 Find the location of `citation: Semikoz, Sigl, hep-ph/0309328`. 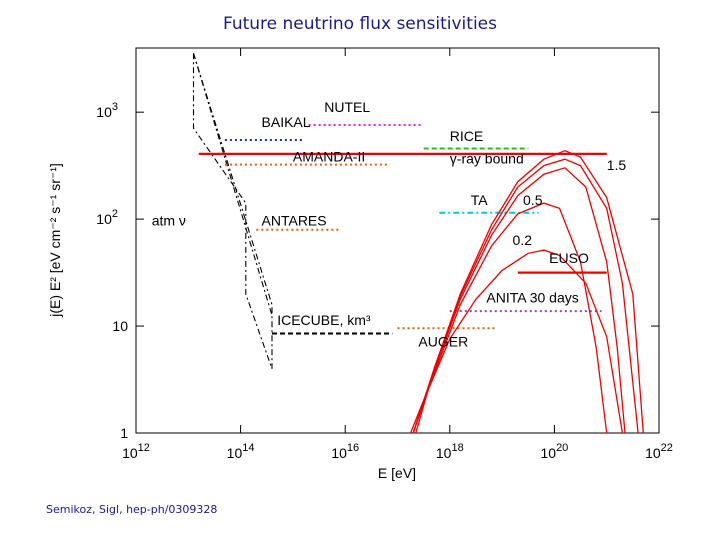

citation: Semikoz, Sigl, hep-ph/0309328 is located at coordinates (132, 509).